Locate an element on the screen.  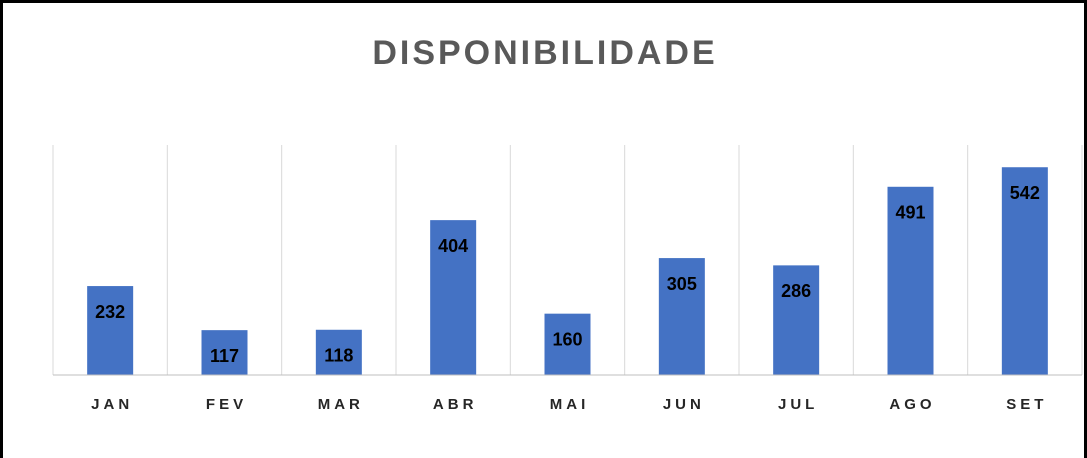
value-label: 305 is located at coordinates (682, 284).